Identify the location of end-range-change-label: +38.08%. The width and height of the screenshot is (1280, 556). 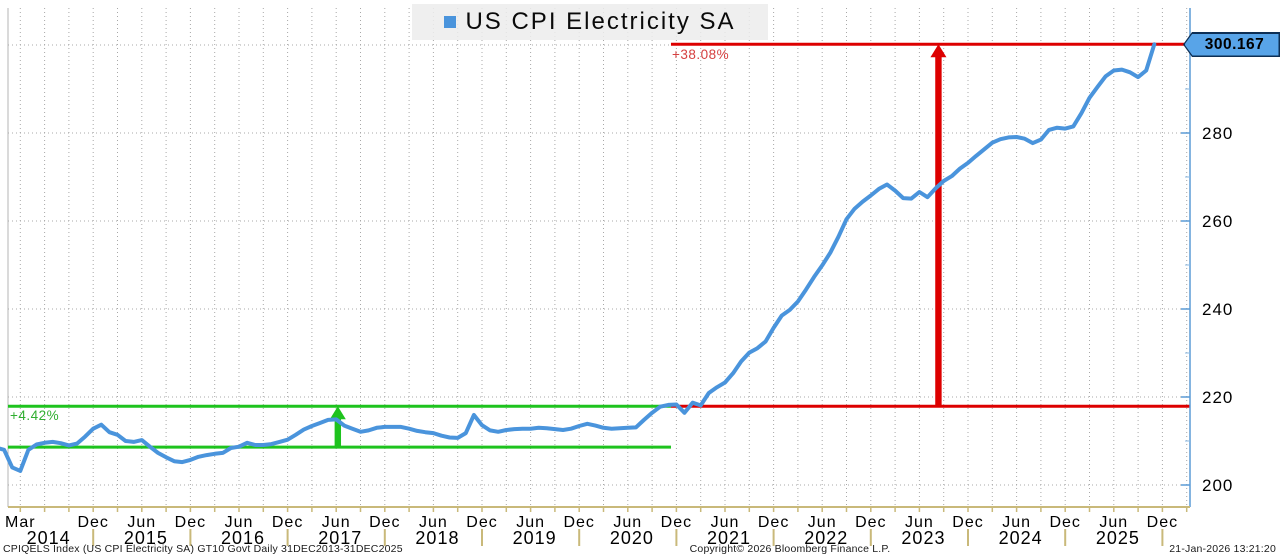
(701, 54).